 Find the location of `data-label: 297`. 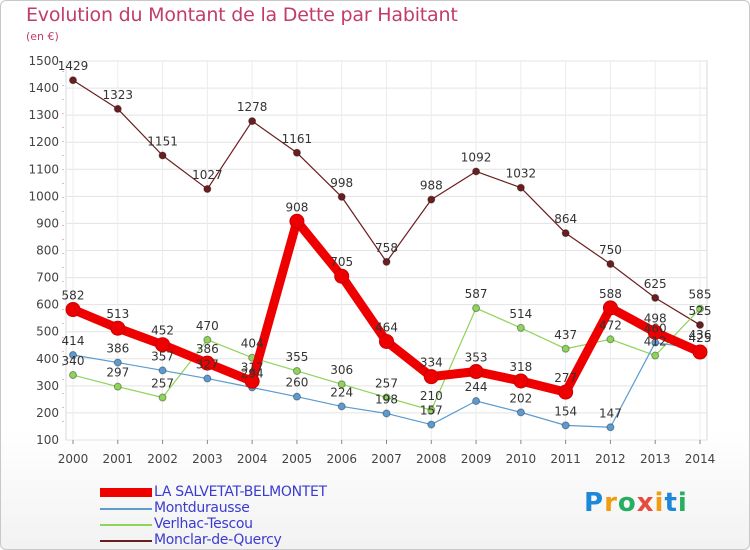

data-label: 297 is located at coordinates (117, 373).